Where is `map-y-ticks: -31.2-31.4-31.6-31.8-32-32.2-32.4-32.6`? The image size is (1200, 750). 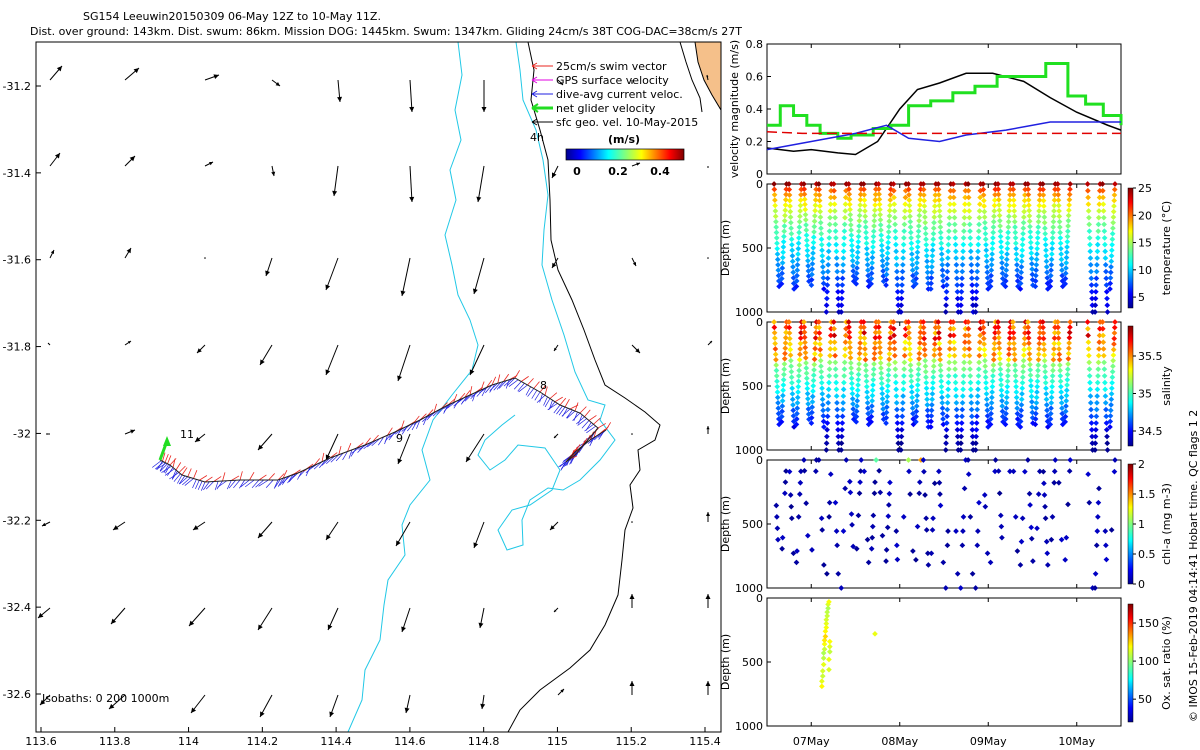 map-y-ticks: -31.2-31.4-31.6-31.8-32-32.2-32.4-32.6 is located at coordinates (22, 390).